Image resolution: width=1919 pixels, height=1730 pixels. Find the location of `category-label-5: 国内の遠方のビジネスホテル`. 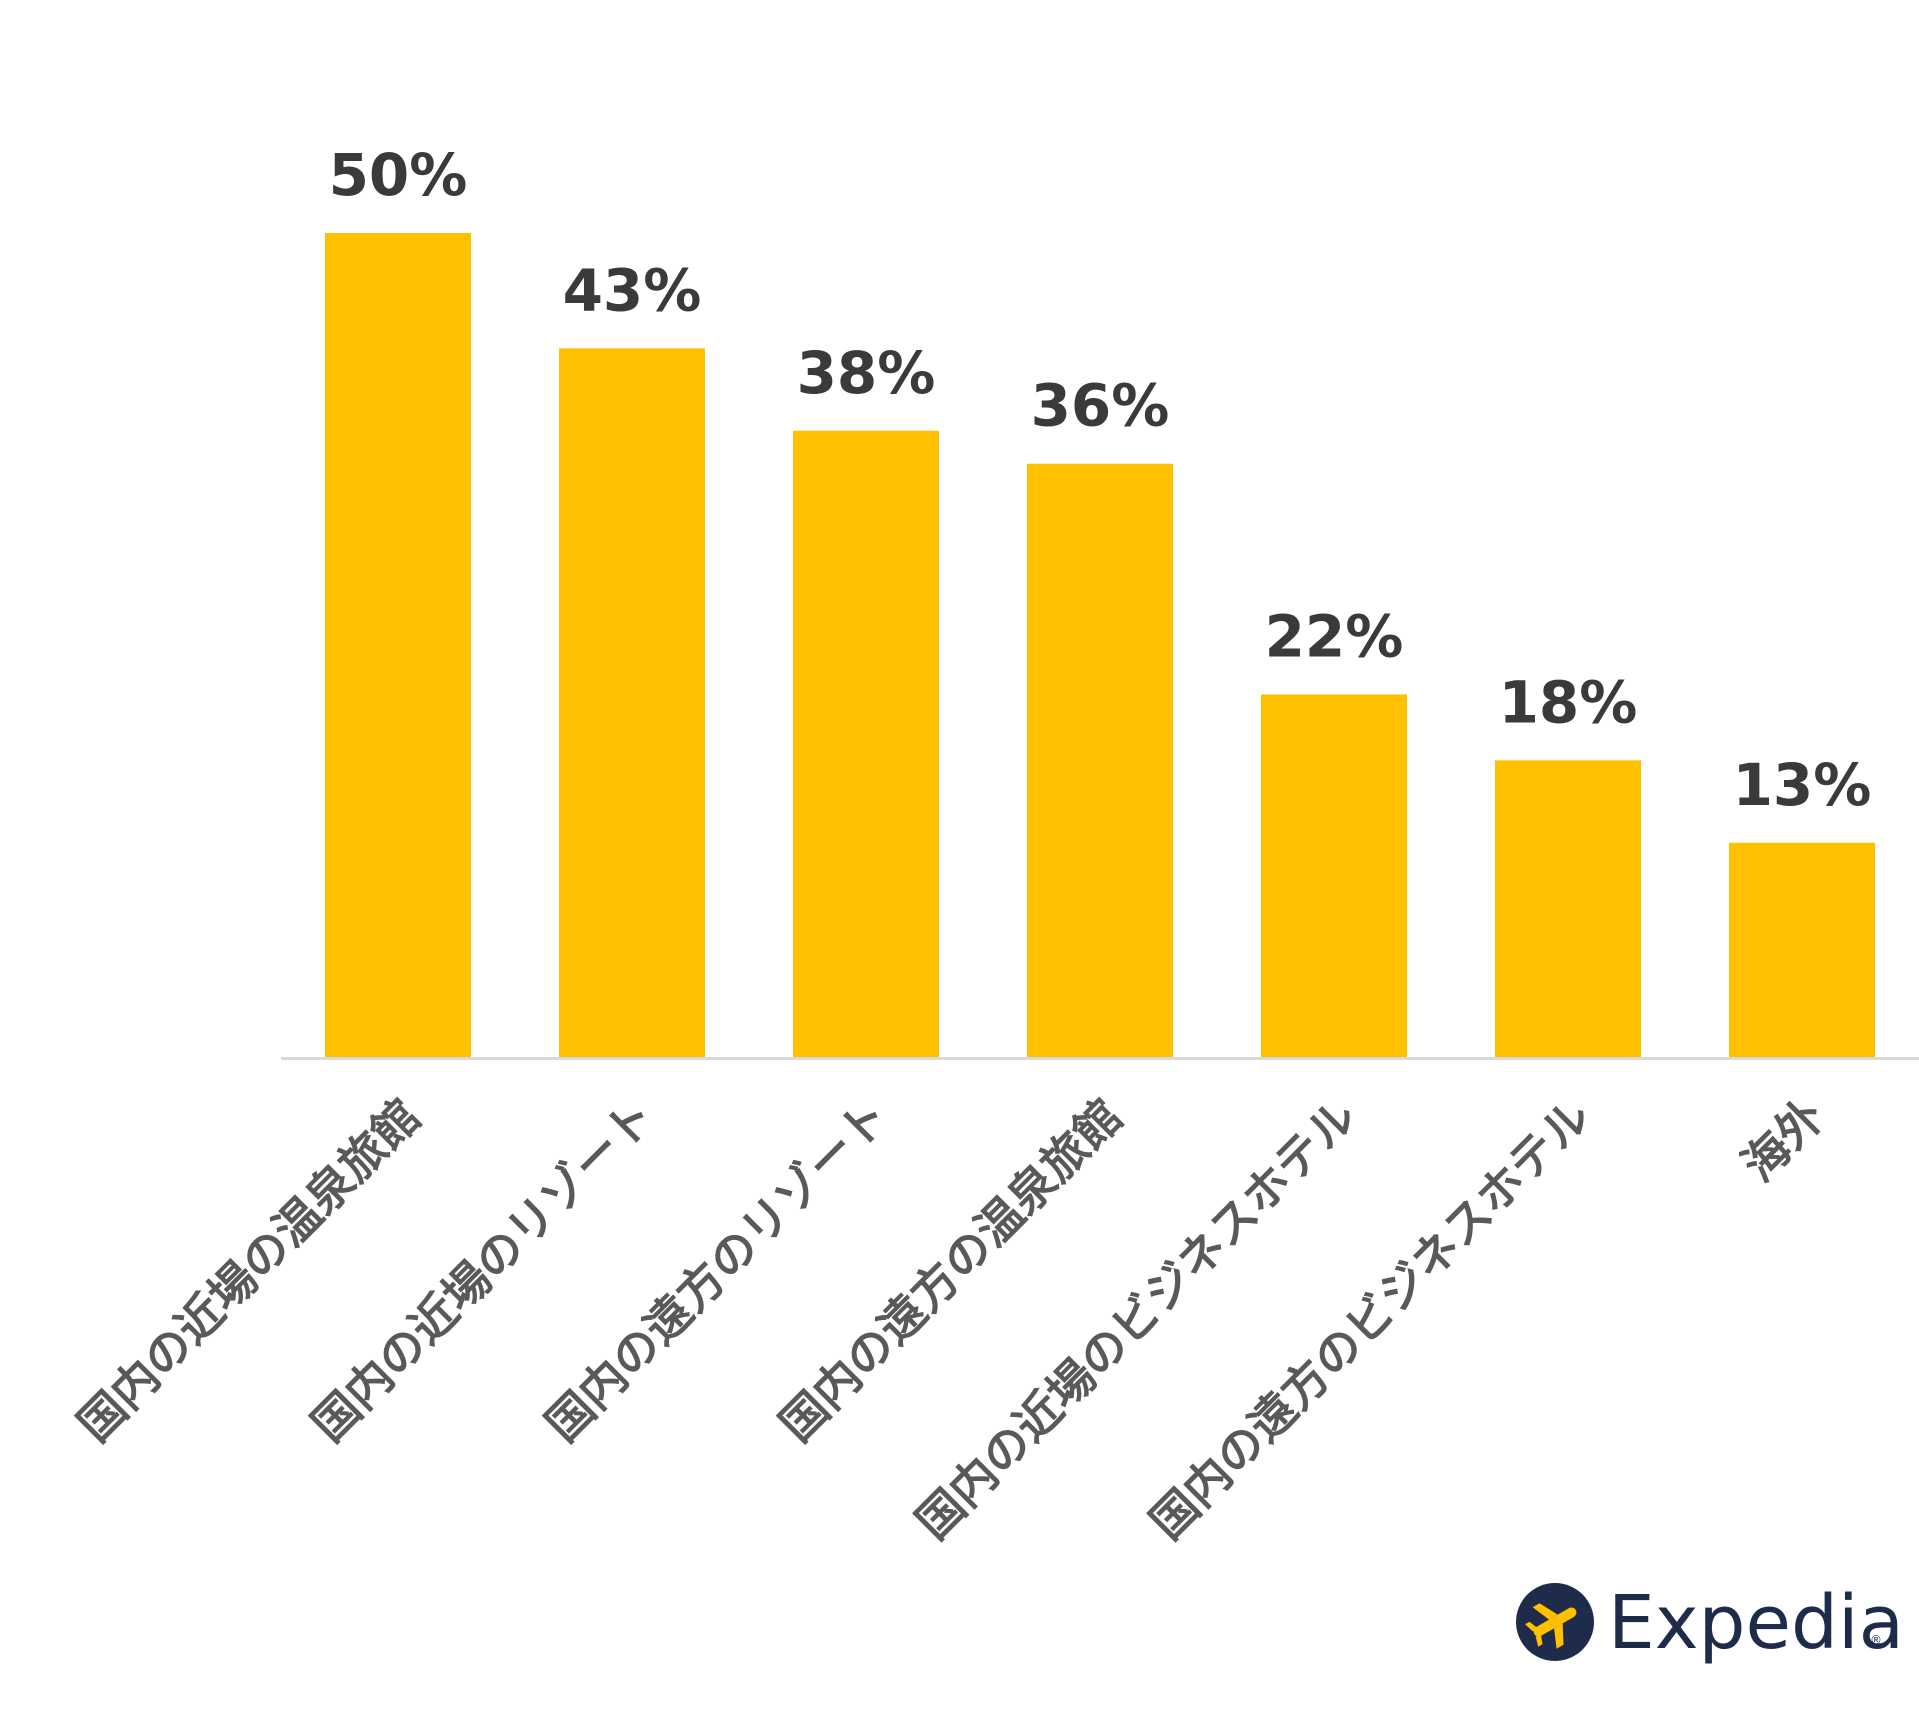

category-label-5: 国内の遠方のビジネスホテル is located at coordinates (1370, 1319).